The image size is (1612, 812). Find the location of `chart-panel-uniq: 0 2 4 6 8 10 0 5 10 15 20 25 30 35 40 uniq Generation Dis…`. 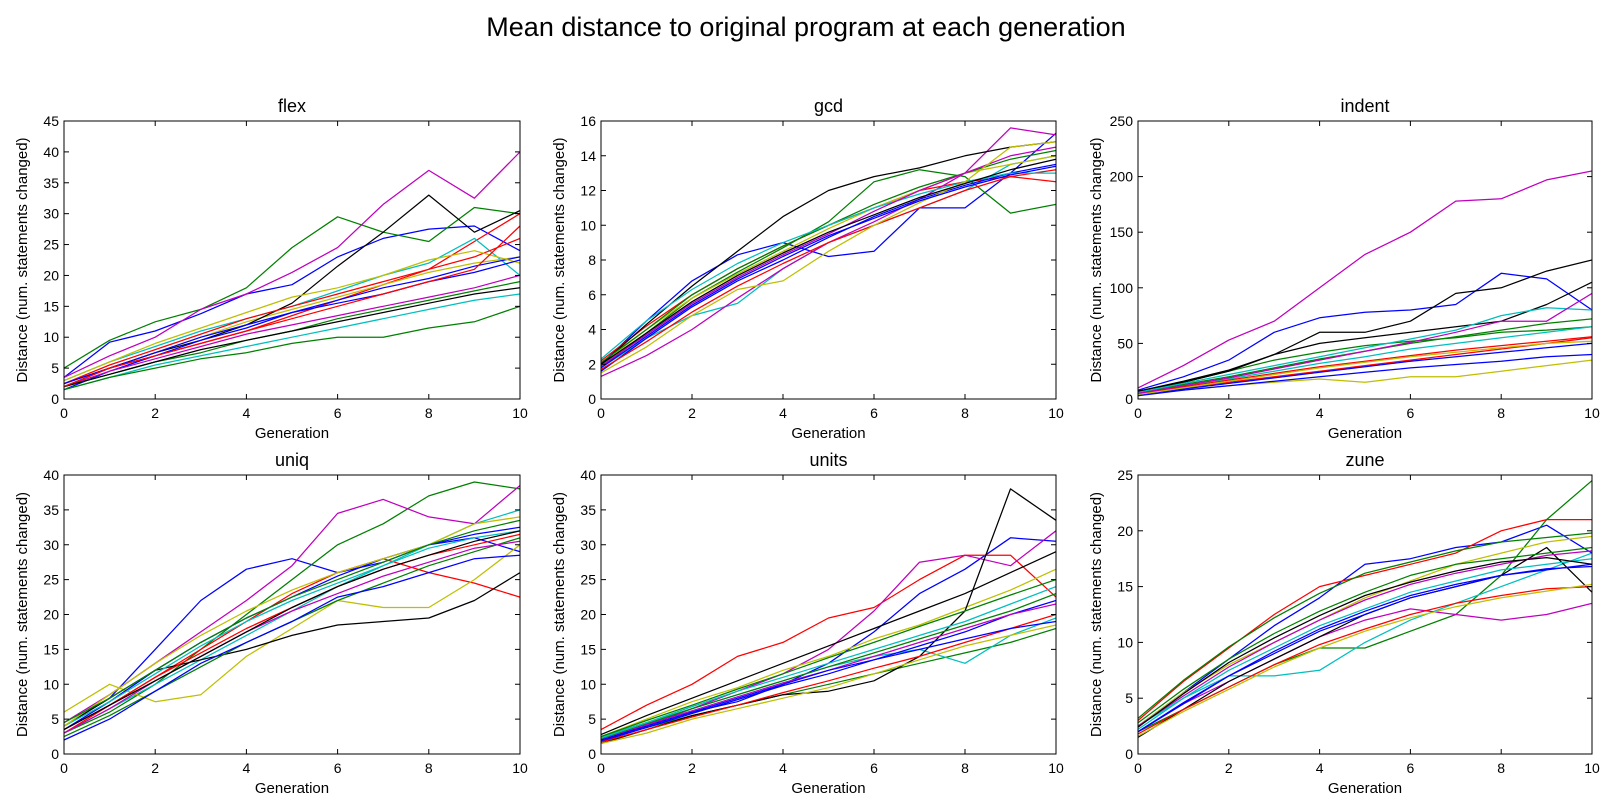

chart-panel-uniq: 0 2 4 6 8 10 0 5 10 15 20 25 30 35 40 uniq Generation Dis… is located at coordinates (271, 623).